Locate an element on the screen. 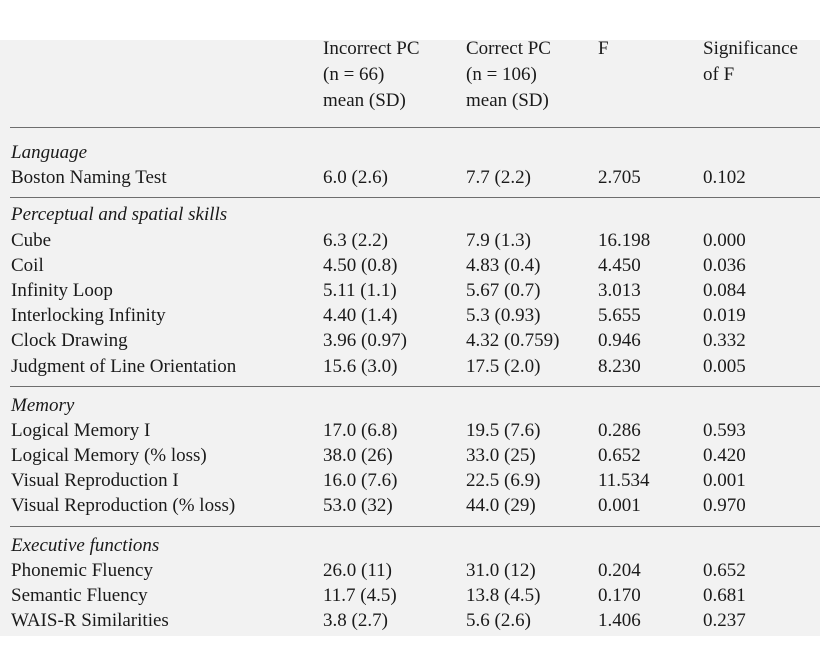 The width and height of the screenshot is (820, 647). value-correct-pc: 4.83 (0.4) is located at coordinates (503, 265).